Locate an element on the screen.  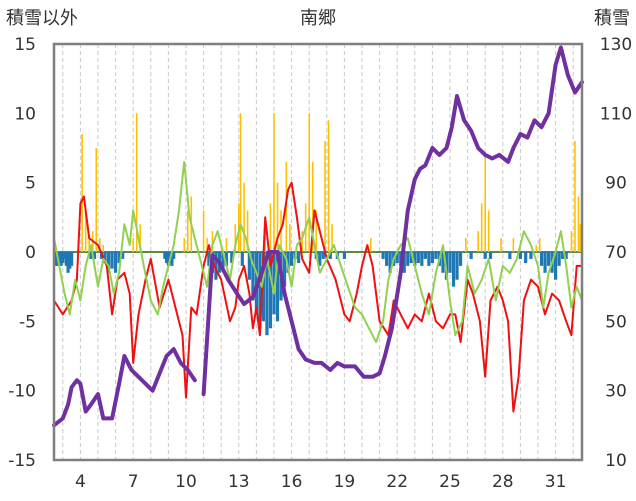
x-axis: 4 7 10 13 16 19 22 25 28 31 is located at coordinates (320, 482).